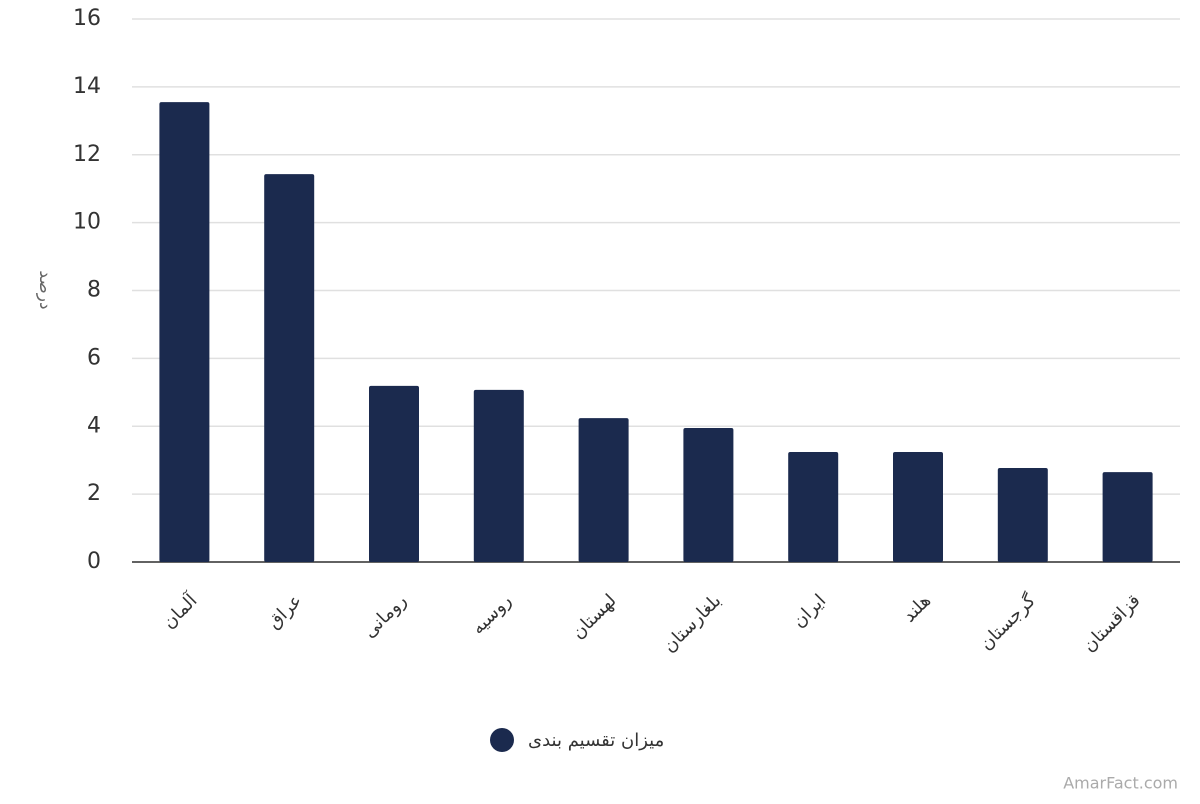  Describe the element at coordinates (491, 614) in the screenshot. I see `x-tick-label: روسیه` at that location.